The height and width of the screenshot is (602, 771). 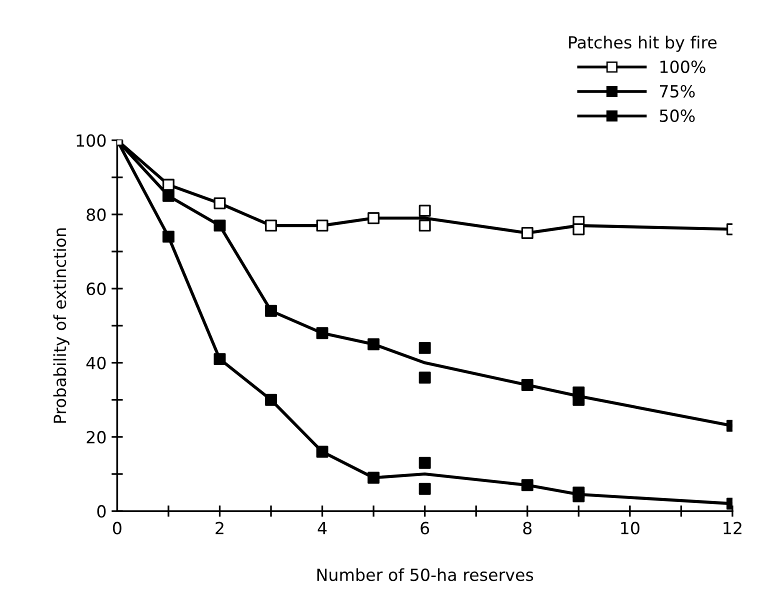 What do you see at coordinates (91, 140) in the screenshot?
I see `y-tick-label: 100` at bounding box center [91, 140].